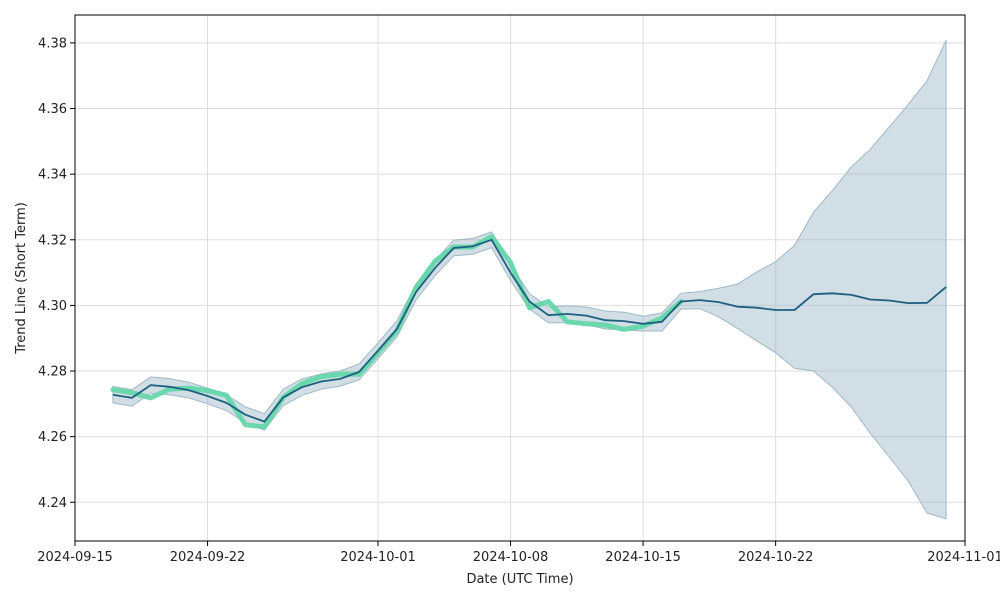 Image resolution: width=1000 pixels, height=600 pixels. What do you see at coordinates (208, 557) in the screenshot?
I see `x-tick-label: 2024-09-22` at bounding box center [208, 557].